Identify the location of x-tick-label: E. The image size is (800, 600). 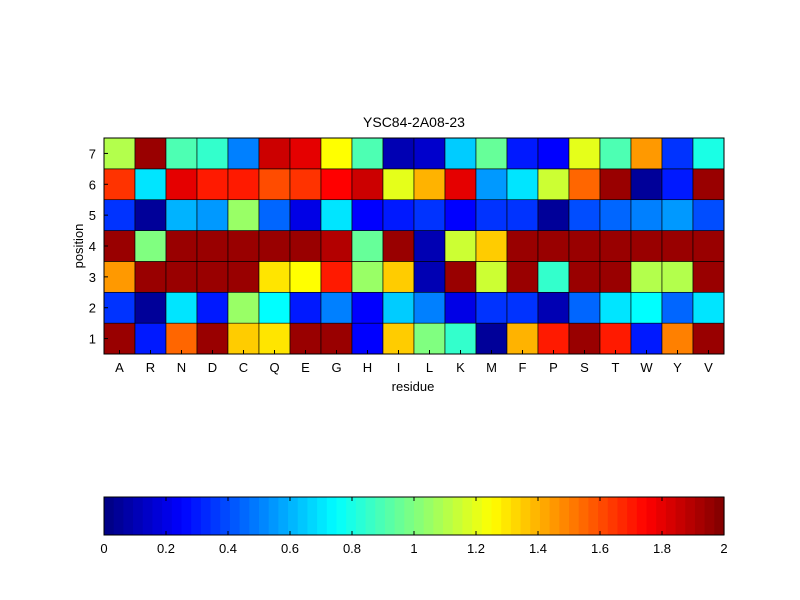
(305, 367).